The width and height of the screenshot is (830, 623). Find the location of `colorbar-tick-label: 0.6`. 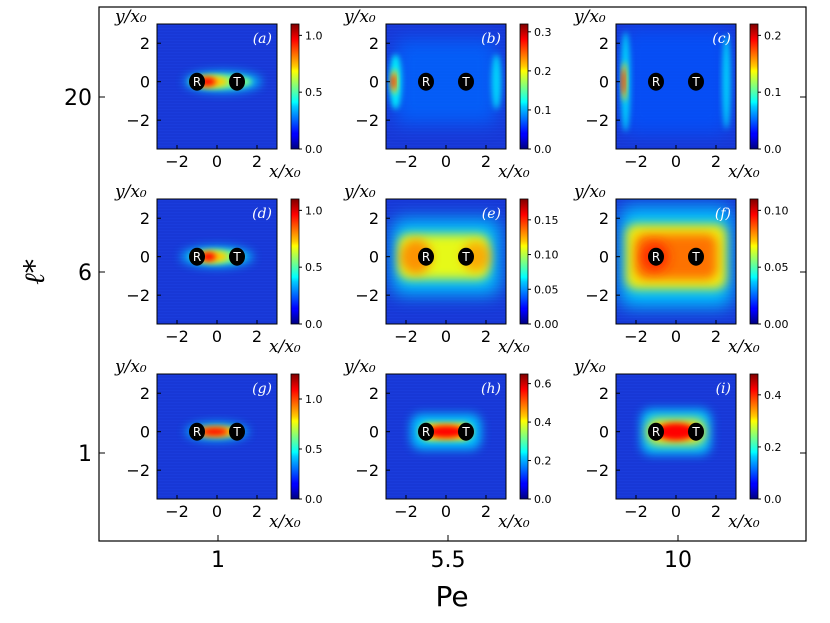

colorbar-tick-label: 0.6 is located at coordinates (543, 384).